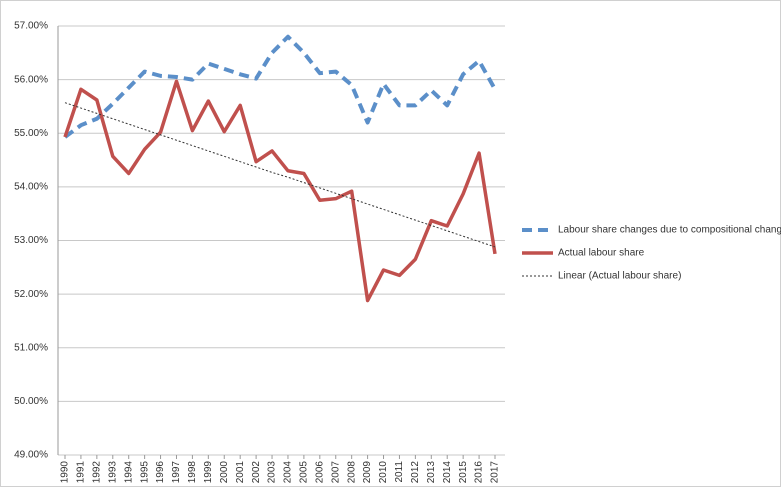 This screenshot has height=487, width=781. I want to click on x-tick-label: 2003, so click(272, 472).